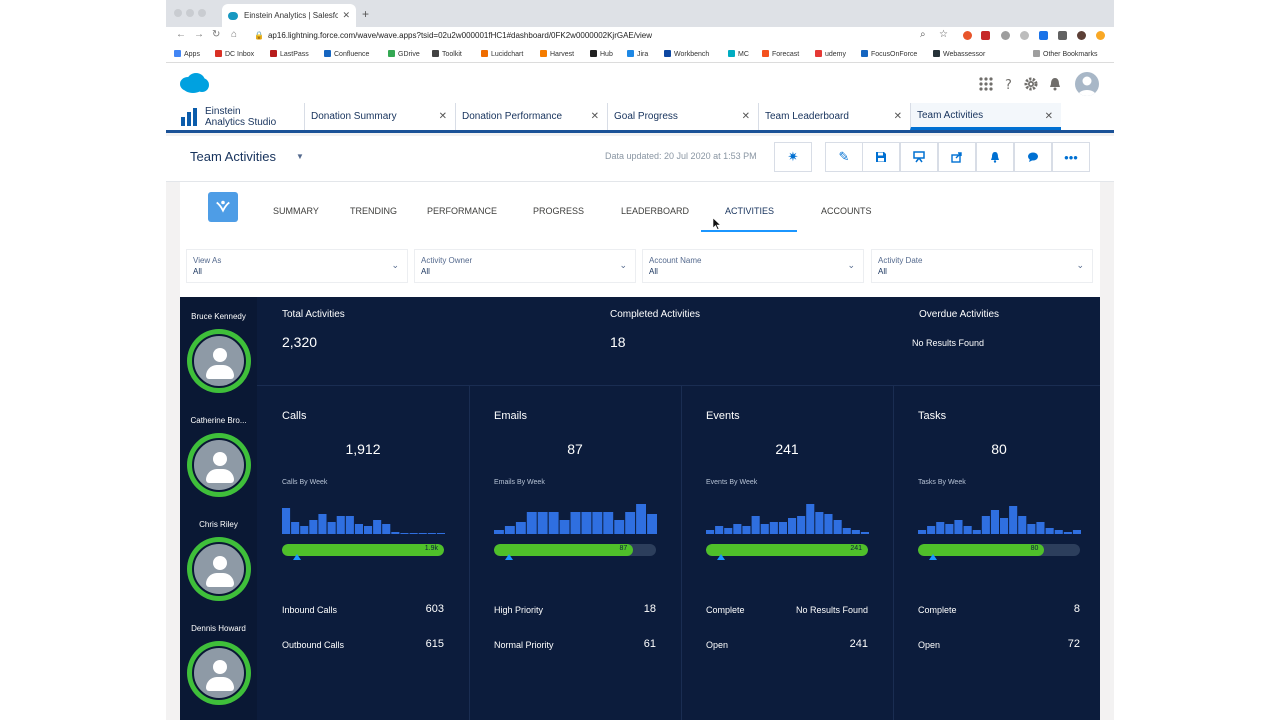 The height and width of the screenshot is (720, 1280). What do you see at coordinates (834, 116) in the screenshot?
I see `tab-team-leaderboard: Team Leaderboard ✕` at bounding box center [834, 116].